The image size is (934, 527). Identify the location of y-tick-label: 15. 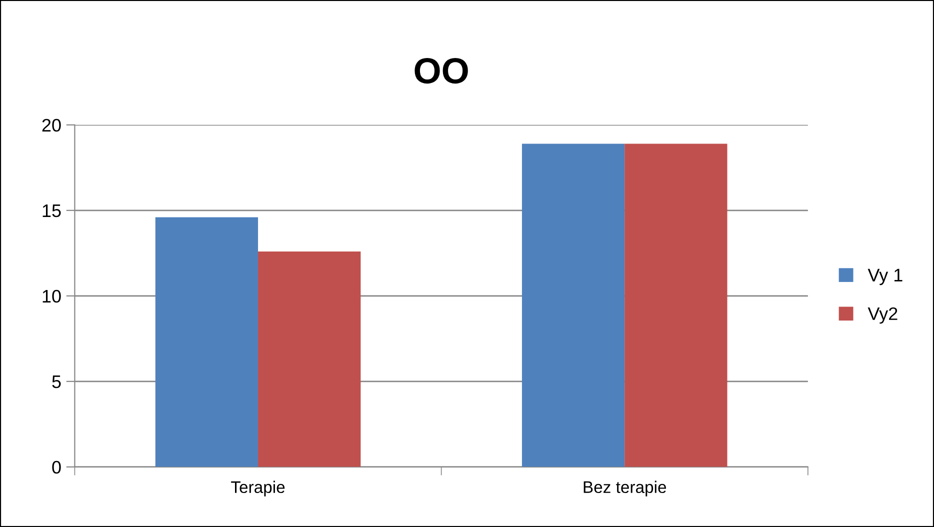
(51, 211).